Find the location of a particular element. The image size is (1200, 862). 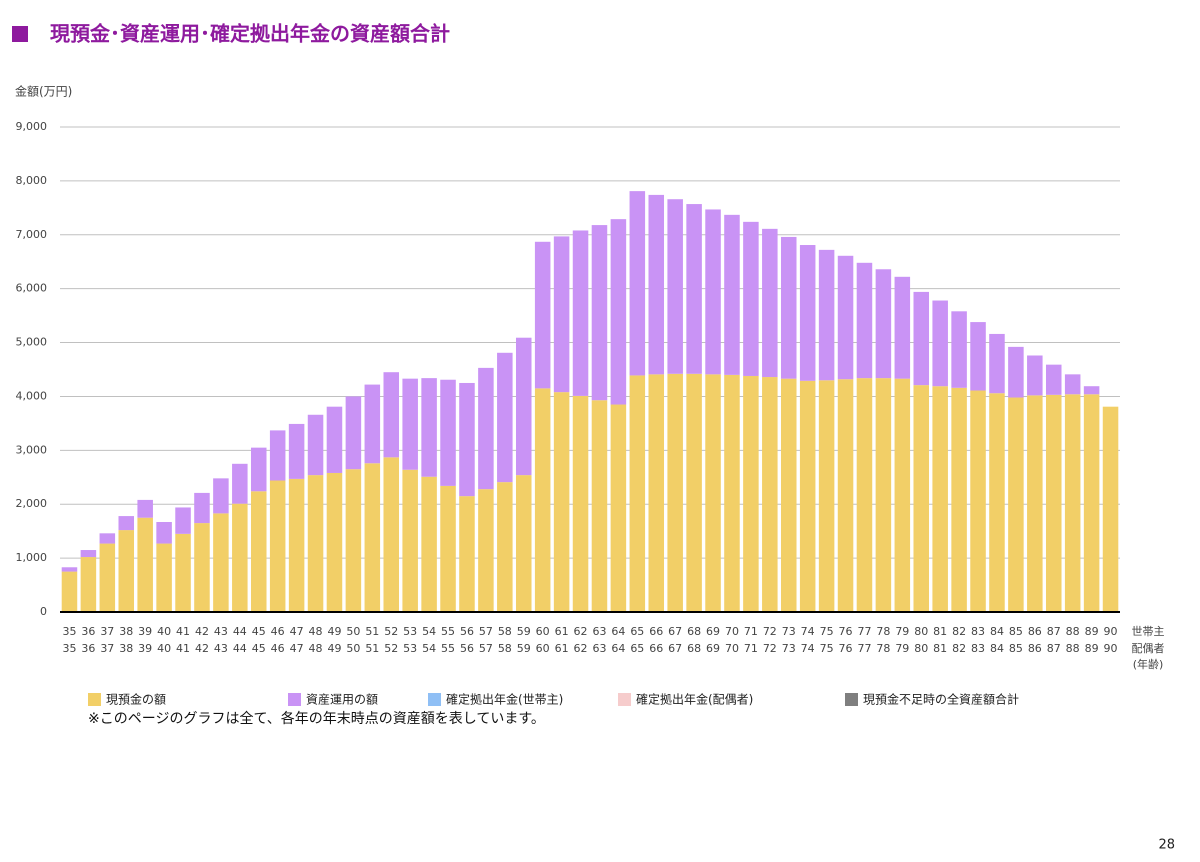

legend-label: 現預金の額 is located at coordinates (136, 699).